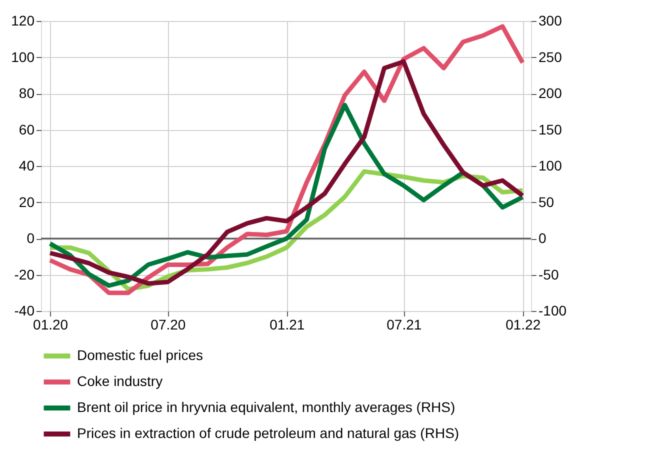  What do you see at coordinates (542, 238) in the screenshot?
I see `y2-tick-label: 0` at bounding box center [542, 238].